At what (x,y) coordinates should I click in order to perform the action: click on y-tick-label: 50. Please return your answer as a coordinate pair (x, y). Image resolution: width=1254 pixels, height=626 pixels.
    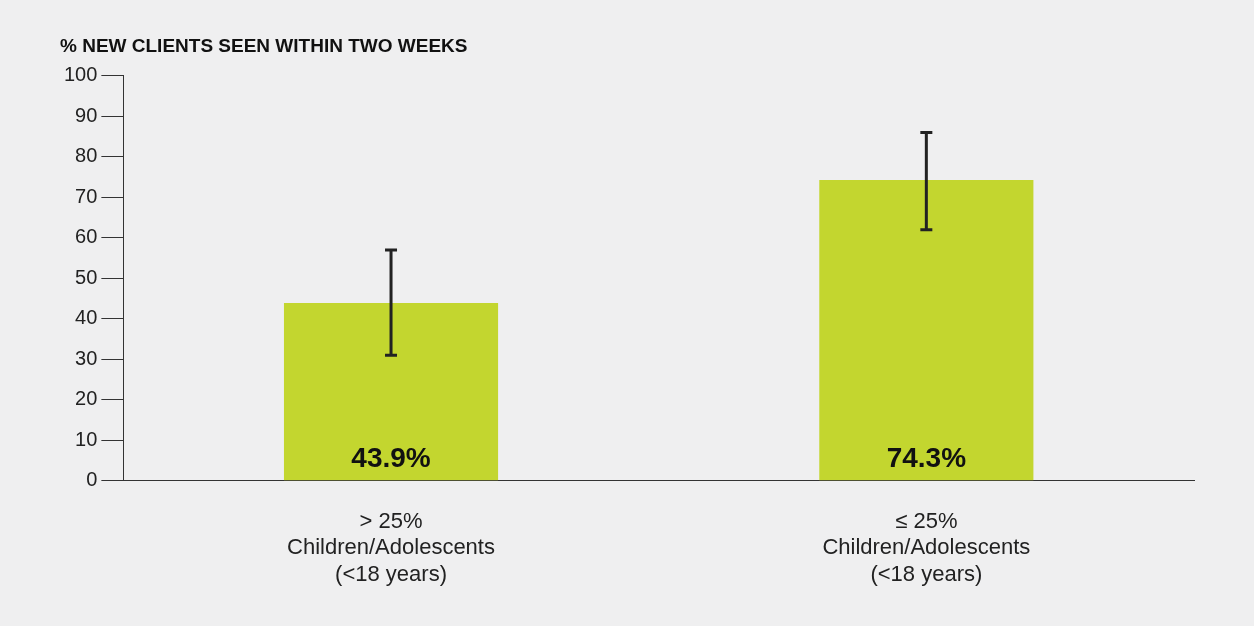
    Looking at the image, I should click on (86, 276).